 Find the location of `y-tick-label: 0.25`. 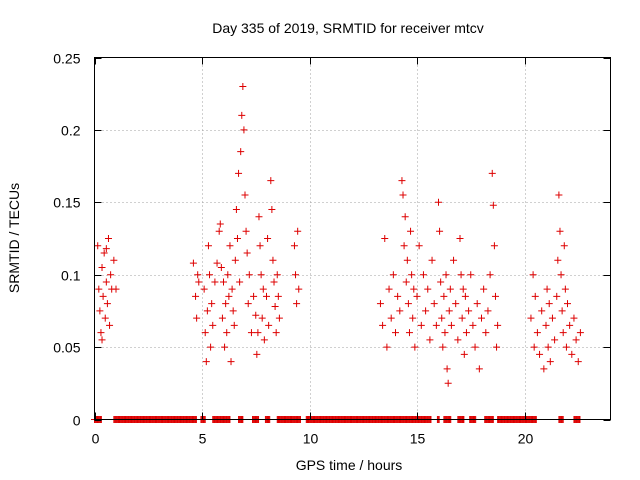

y-tick-label: 0.25 is located at coordinates (66, 59).